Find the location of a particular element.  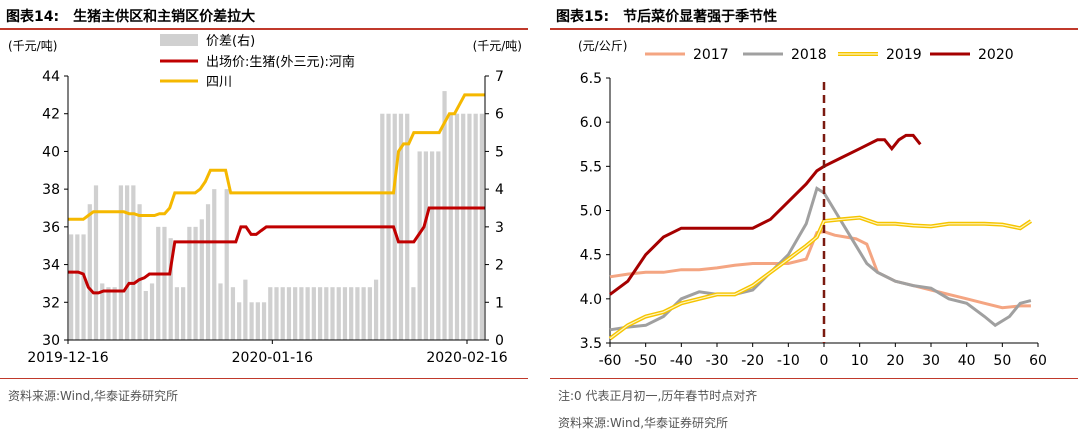

y-tick-label: 6.5 is located at coordinates (591, 79).